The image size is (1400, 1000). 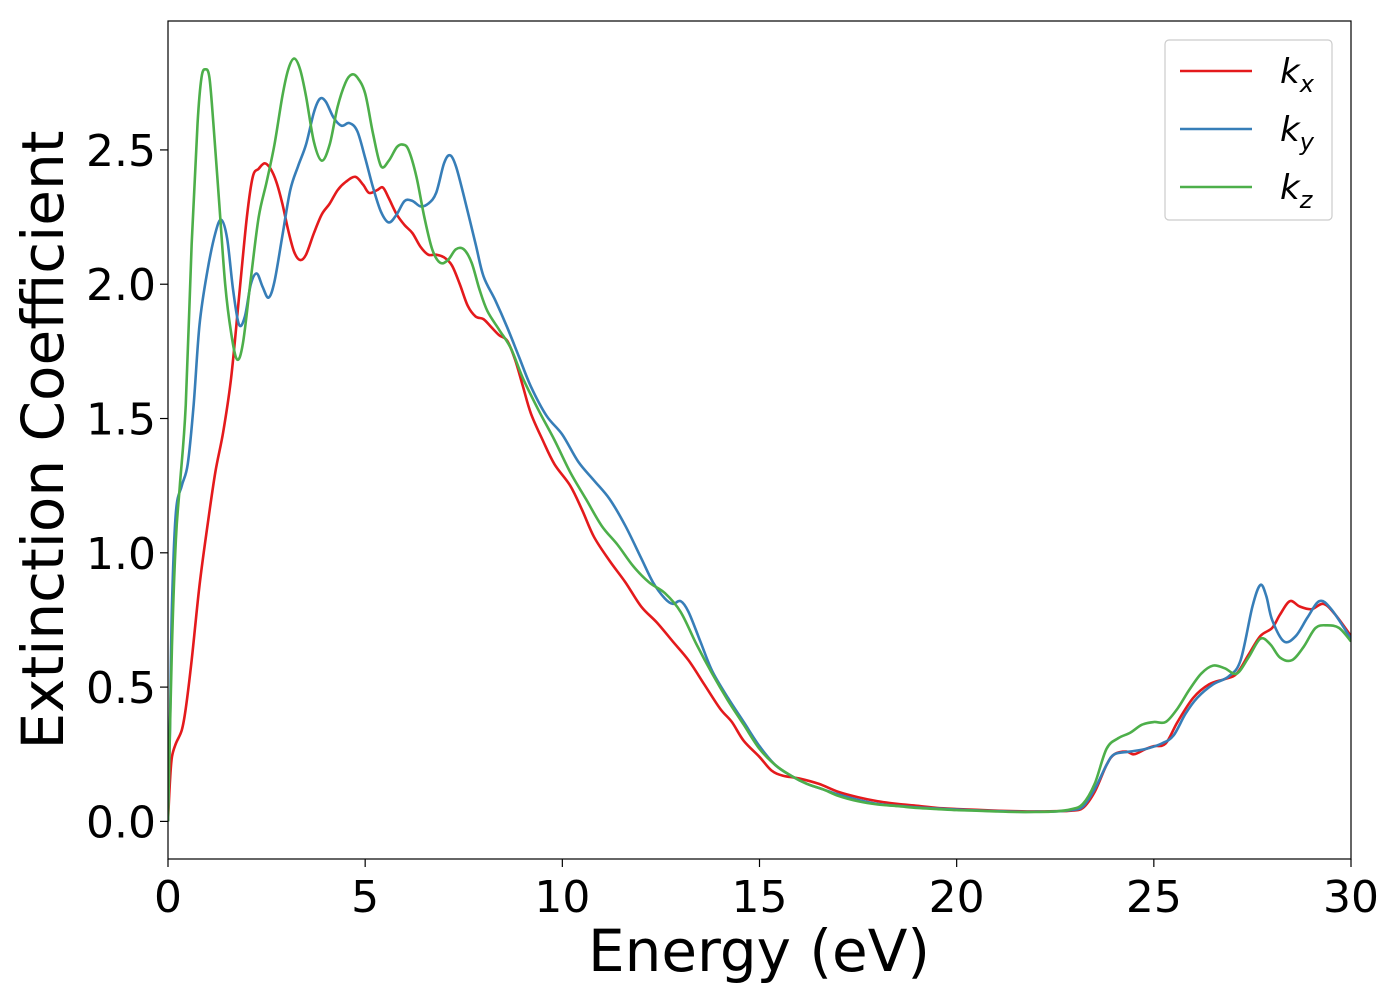 I want to click on x-axis-label: Energy (eV), so click(x=759, y=951).